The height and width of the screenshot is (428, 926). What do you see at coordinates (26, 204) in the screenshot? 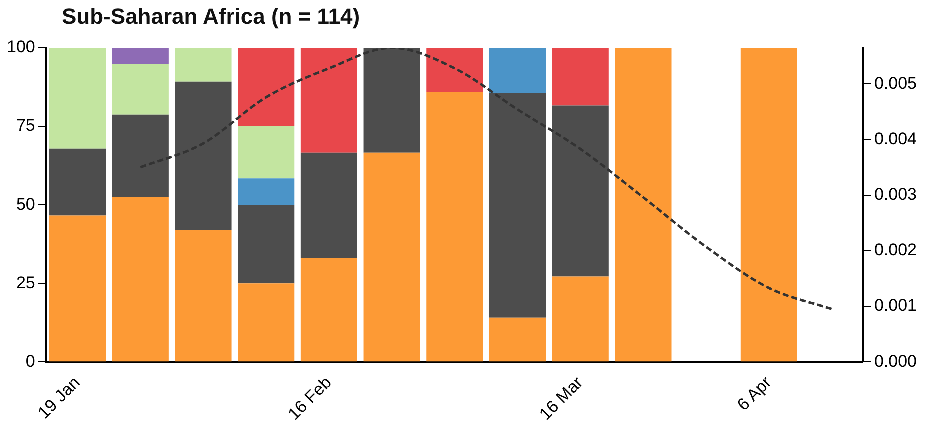
I see `y-tick-label: 50` at bounding box center [26, 204].